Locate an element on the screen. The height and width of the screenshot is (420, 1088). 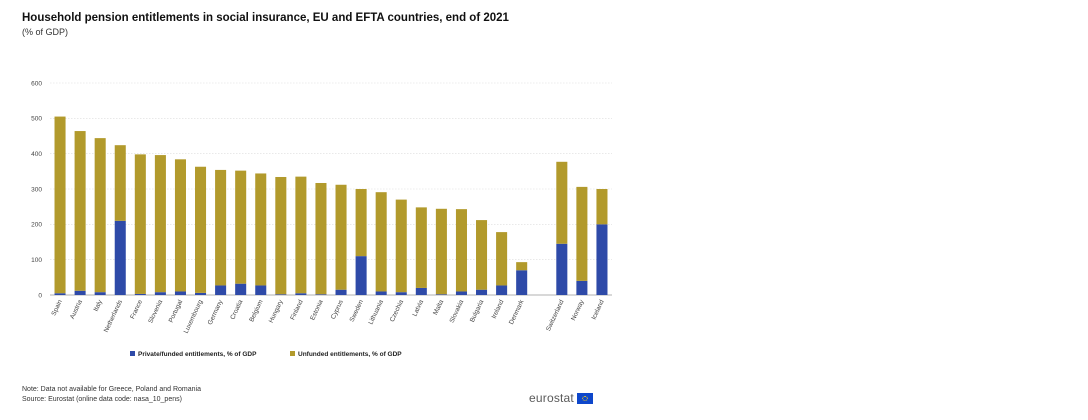
y-tick-label: 600 is located at coordinates (36, 83).